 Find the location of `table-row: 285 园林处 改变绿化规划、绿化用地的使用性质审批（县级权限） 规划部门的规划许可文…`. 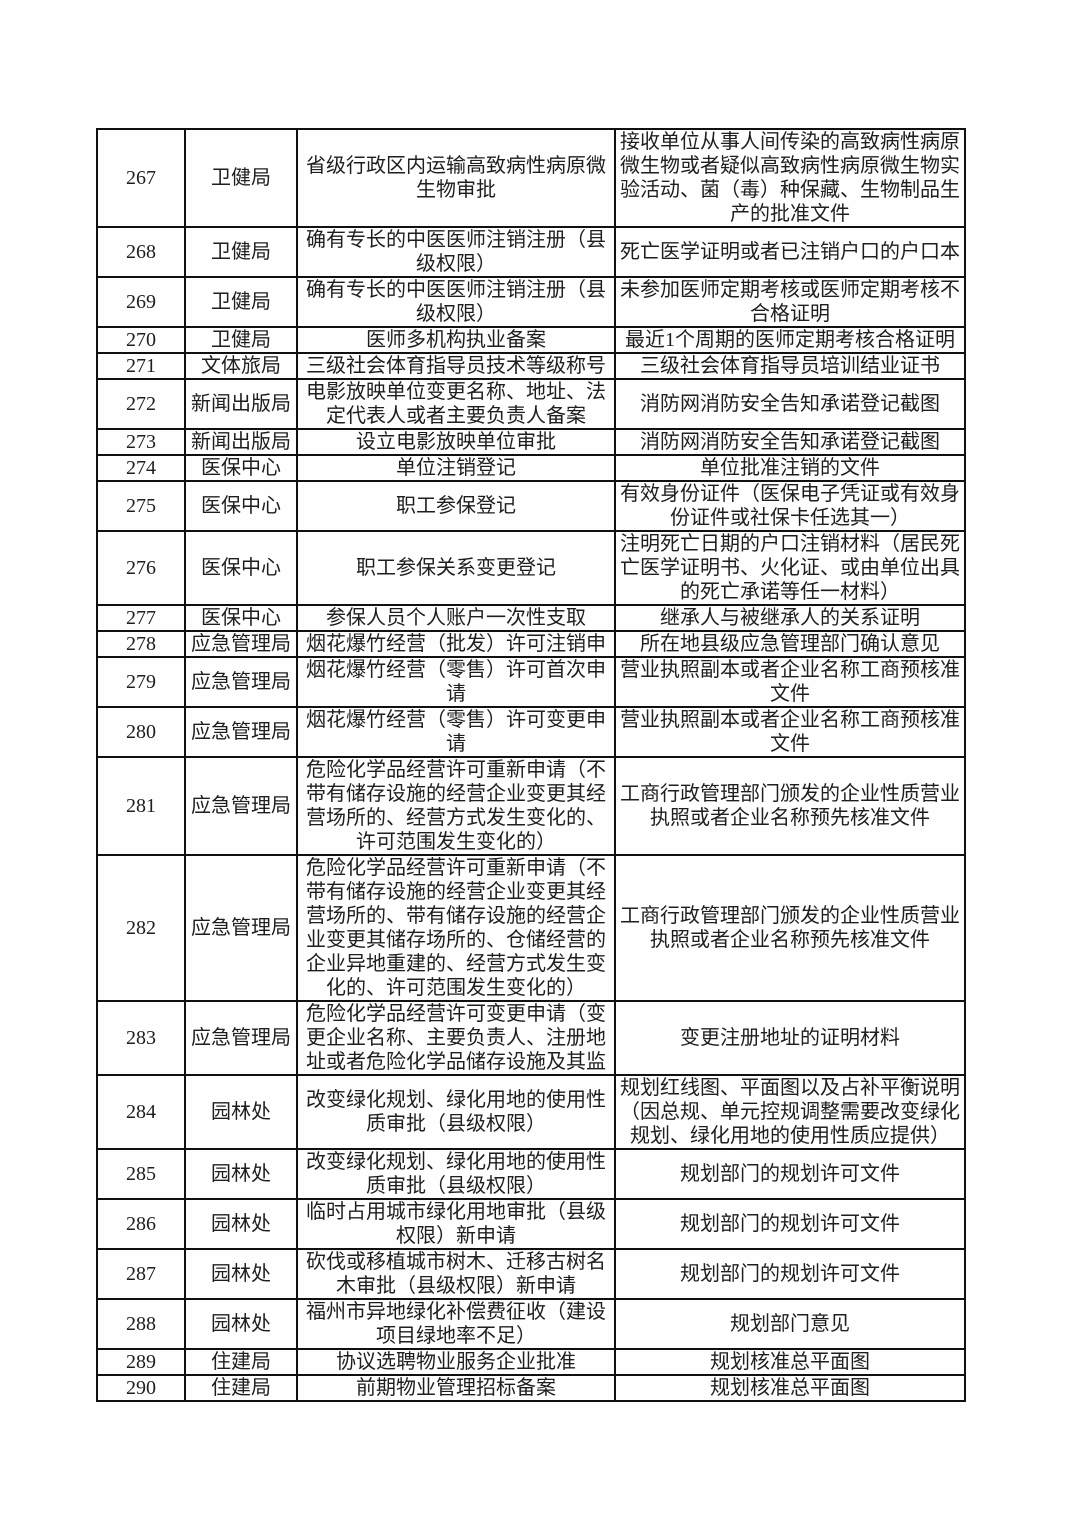

table-row: 285 园林处 改变绿化规划、绿化用地的使用性质审批（县级权限） 规划部门的规划许可文… is located at coordinates (531, 1174).